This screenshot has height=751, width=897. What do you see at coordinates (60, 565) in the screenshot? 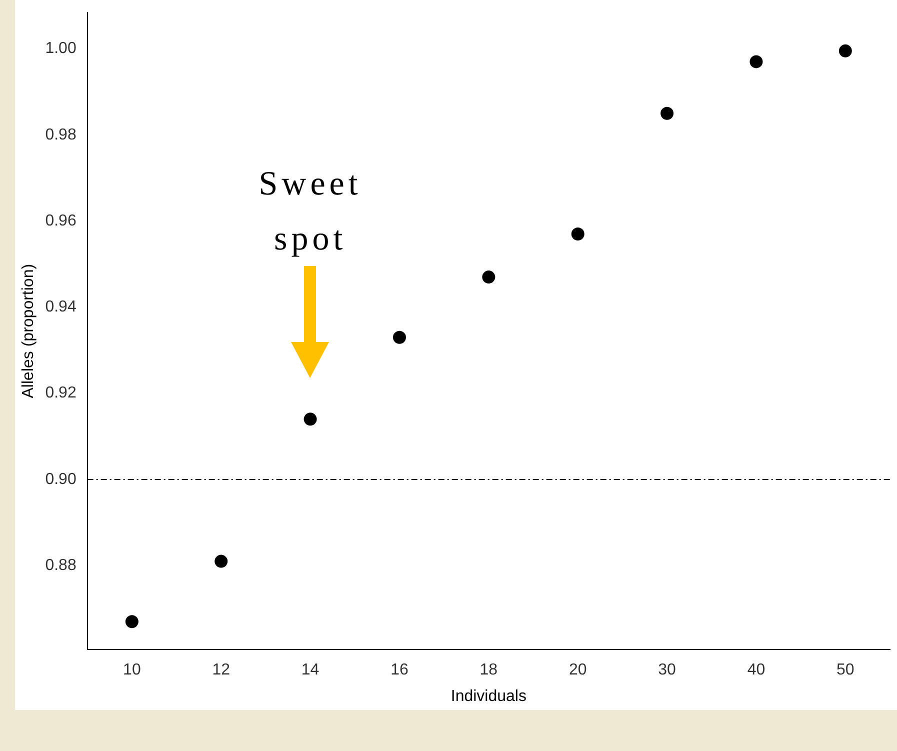
I see `y-tick-label: 0.88` at bounding box center [60, 565].